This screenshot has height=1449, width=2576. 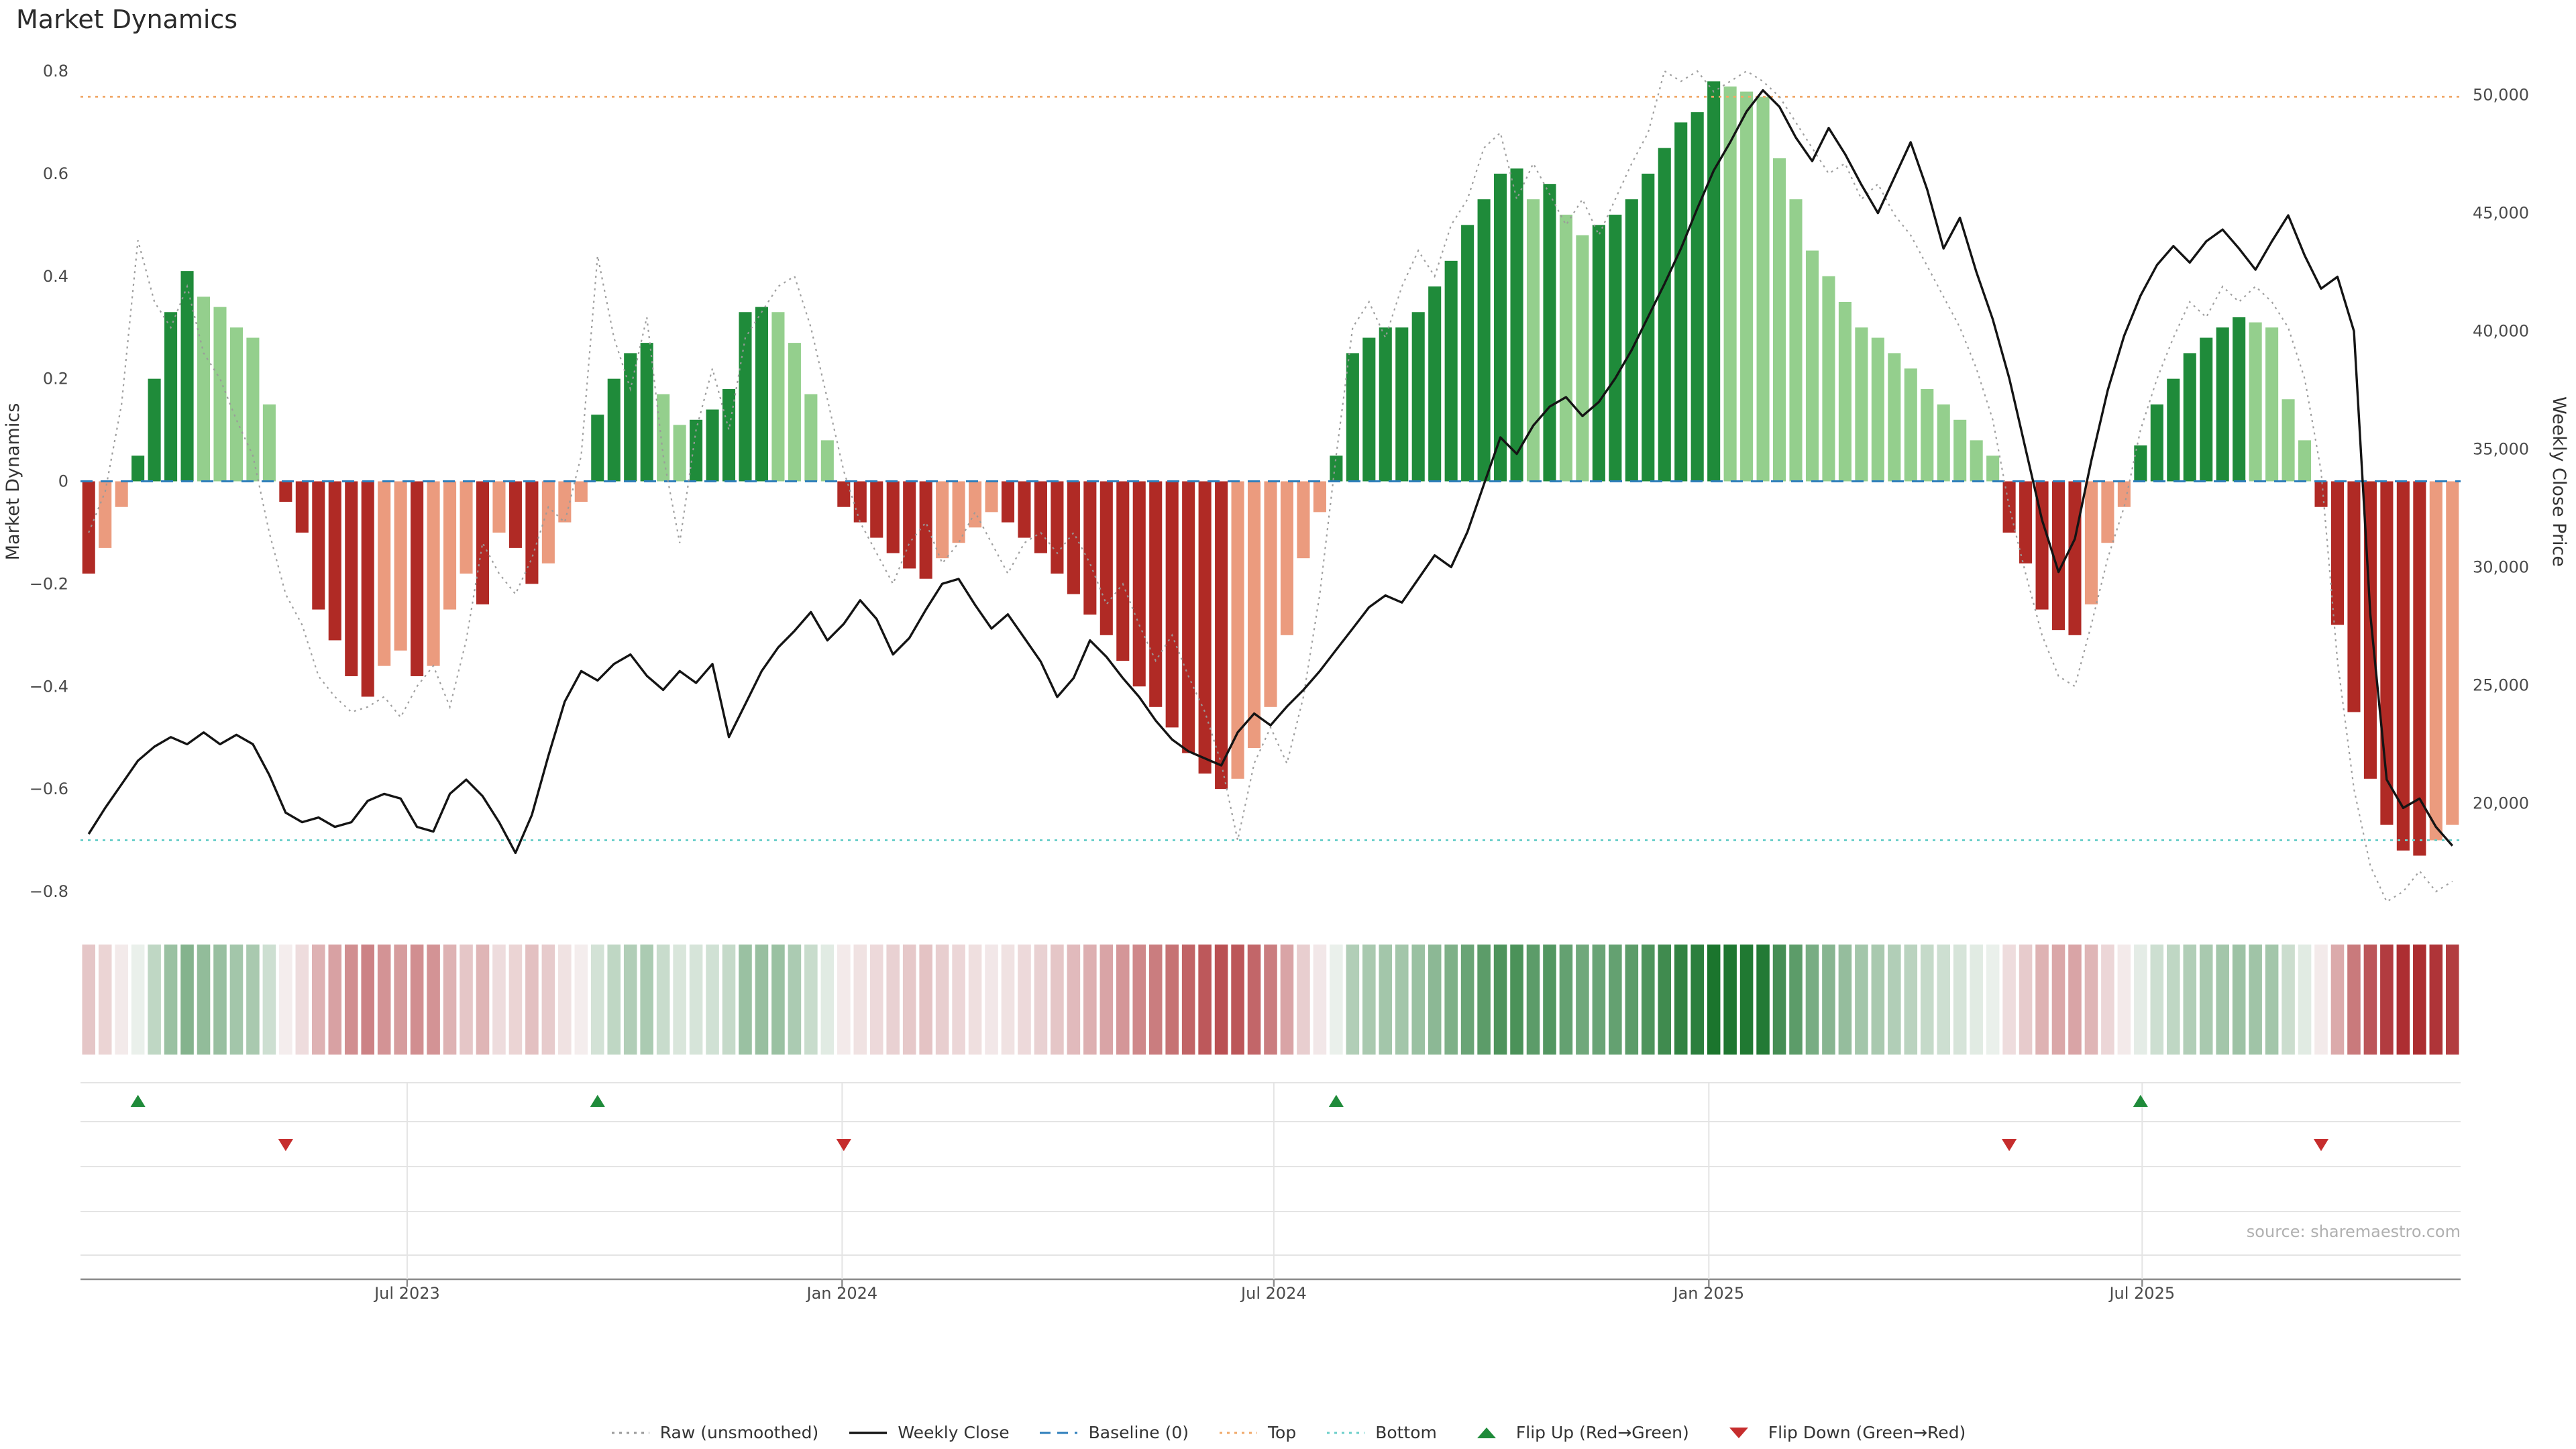 I want to click on left-axis-tick-label: −0.2, so click(x=49, y=583).